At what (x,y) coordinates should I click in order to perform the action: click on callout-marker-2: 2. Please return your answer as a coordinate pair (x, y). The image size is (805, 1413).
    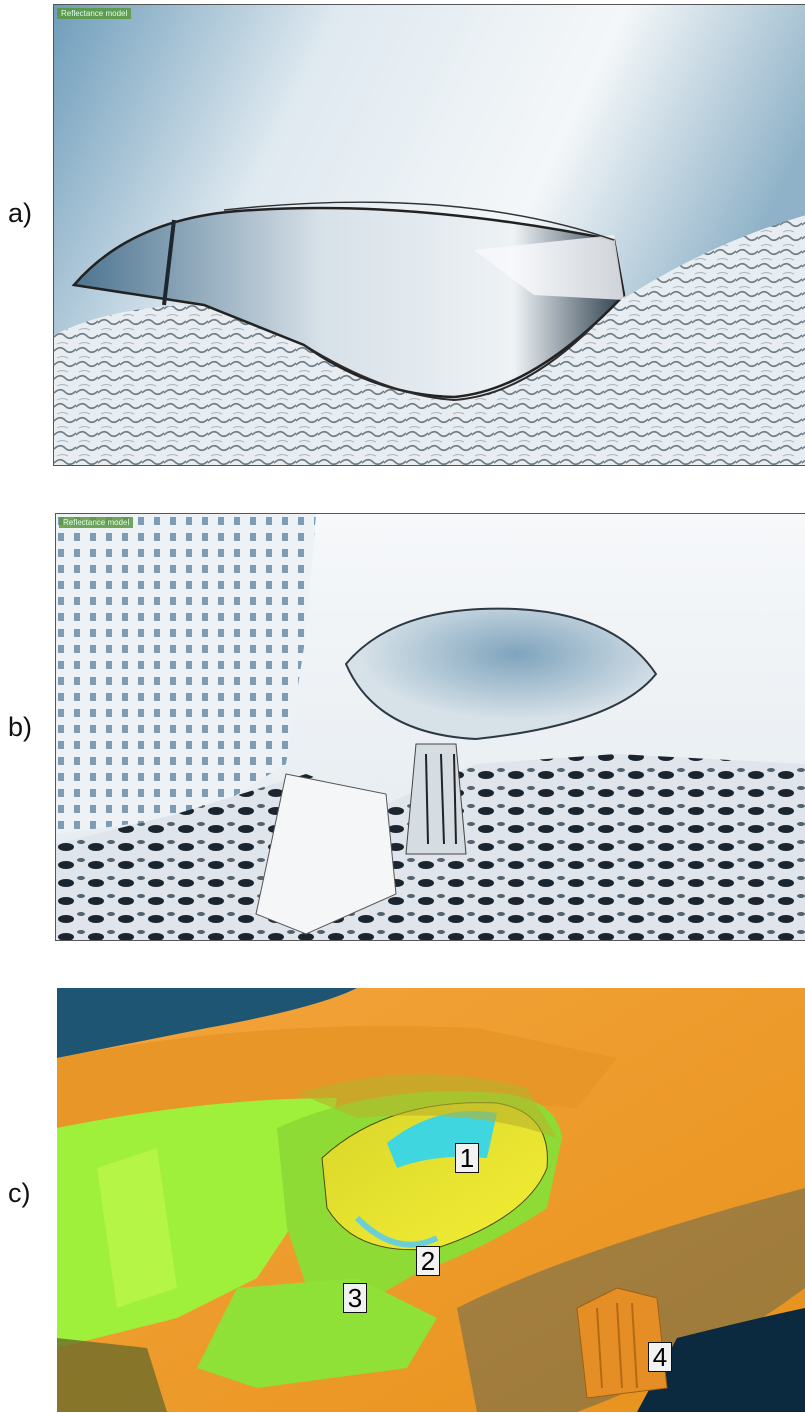
    Looking at the image, I should click on (428, 1261).